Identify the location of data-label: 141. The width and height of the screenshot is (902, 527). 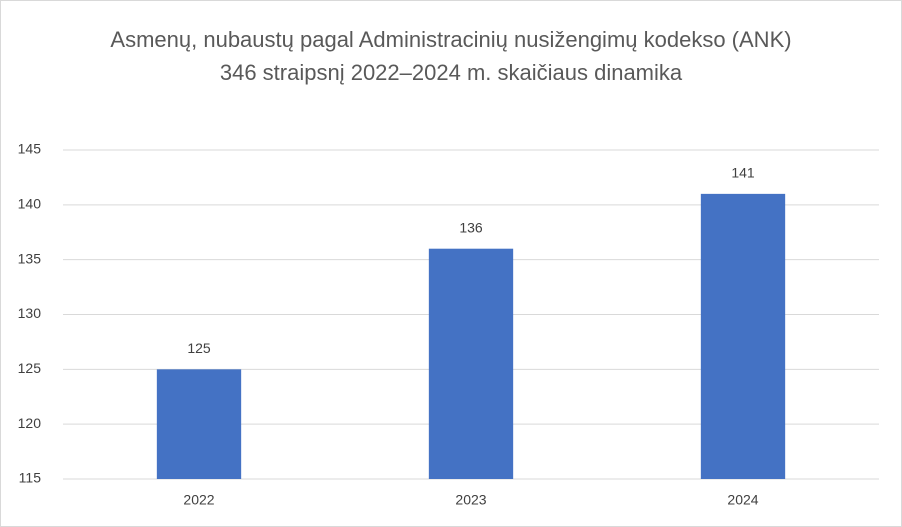
(743, 173).